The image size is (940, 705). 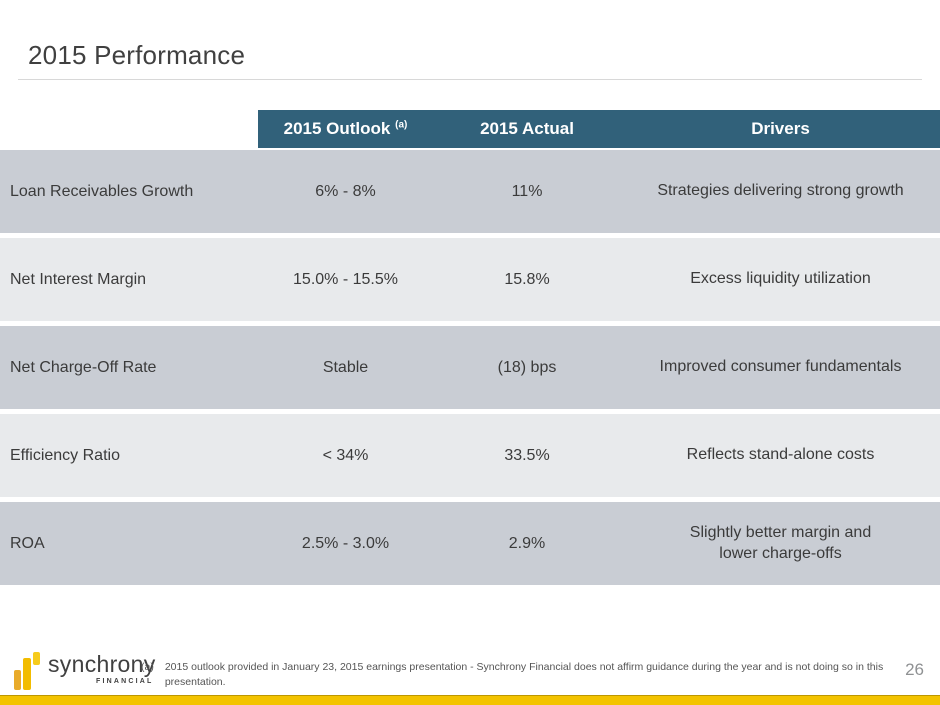 I want to click on outlook-value: 6% - 8%, so click(x=345, y=191).